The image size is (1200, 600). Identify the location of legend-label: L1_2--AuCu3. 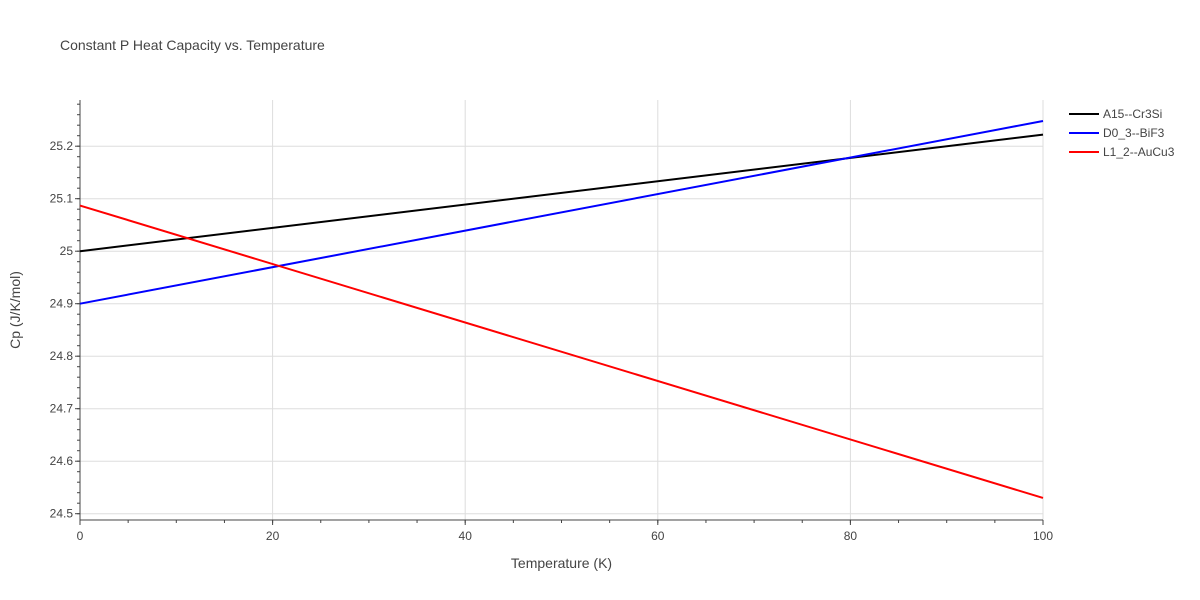
(1139, 152).